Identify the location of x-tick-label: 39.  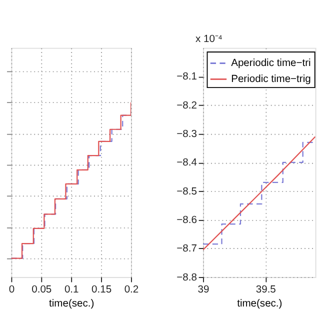
(204, 290).